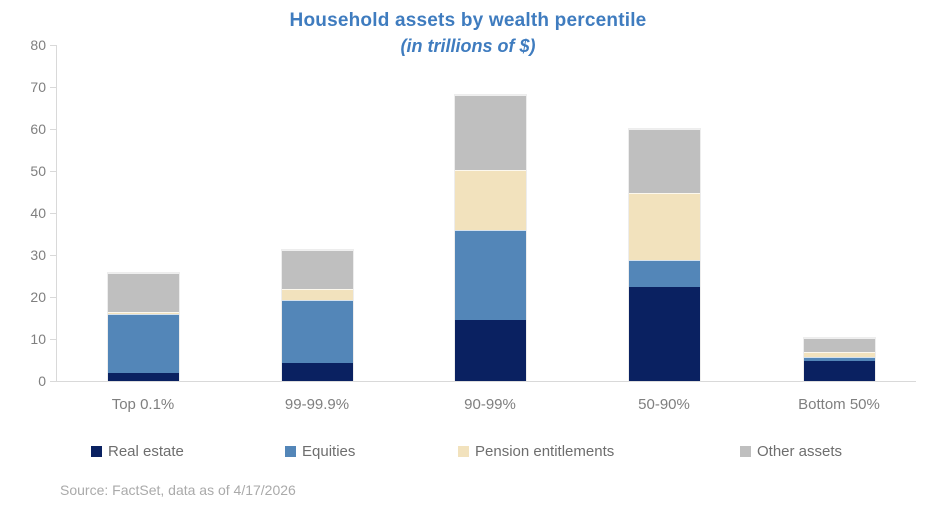 Image resolution: width=936 pixels, height=507 pixels. Describe the element at coordinates (38, 129) in the screenshot. I see `y-tick-label: 60` at that location.